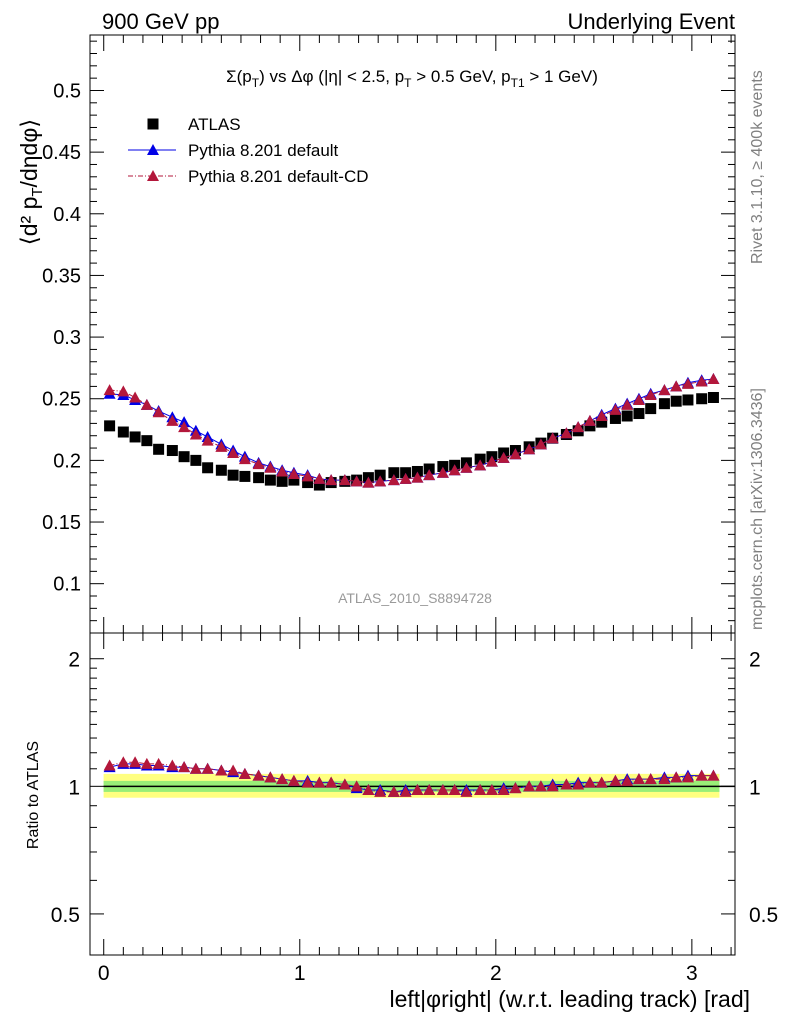 This screenshot has height=1024, width=786. What do you see at coordinates (278, 176) in the screenshot?
I see `legend-label: Pythia 8.201 default-CD` at bounding box center [278, 176].